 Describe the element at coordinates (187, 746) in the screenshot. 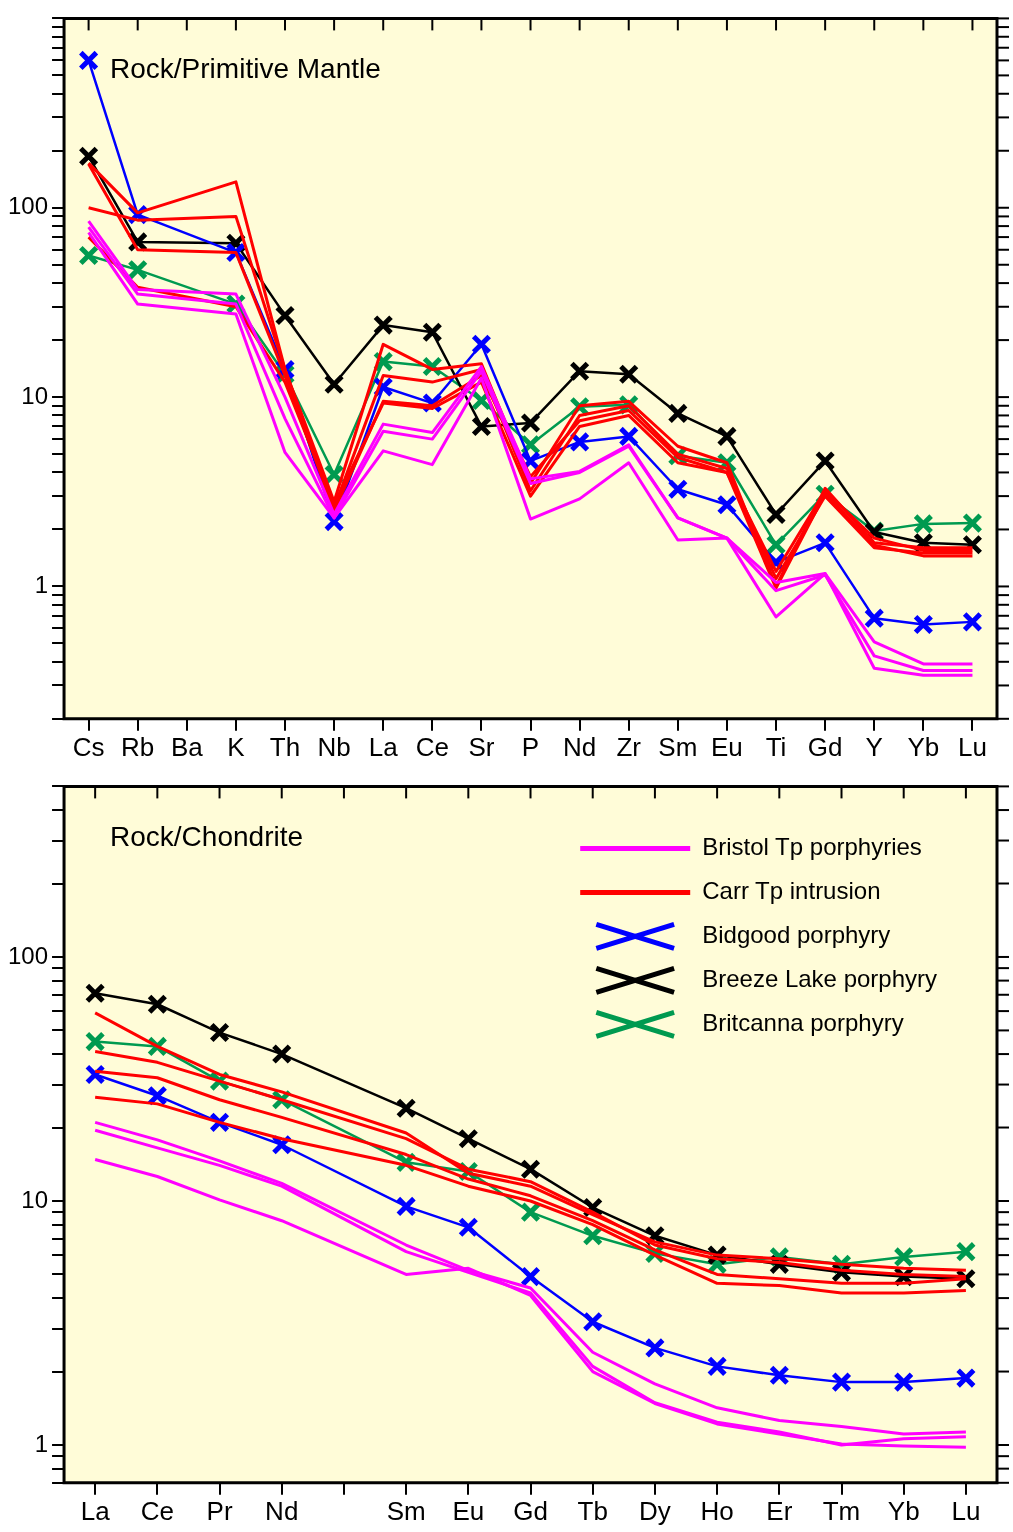

I see `x-tick-label: Ba` at that location.